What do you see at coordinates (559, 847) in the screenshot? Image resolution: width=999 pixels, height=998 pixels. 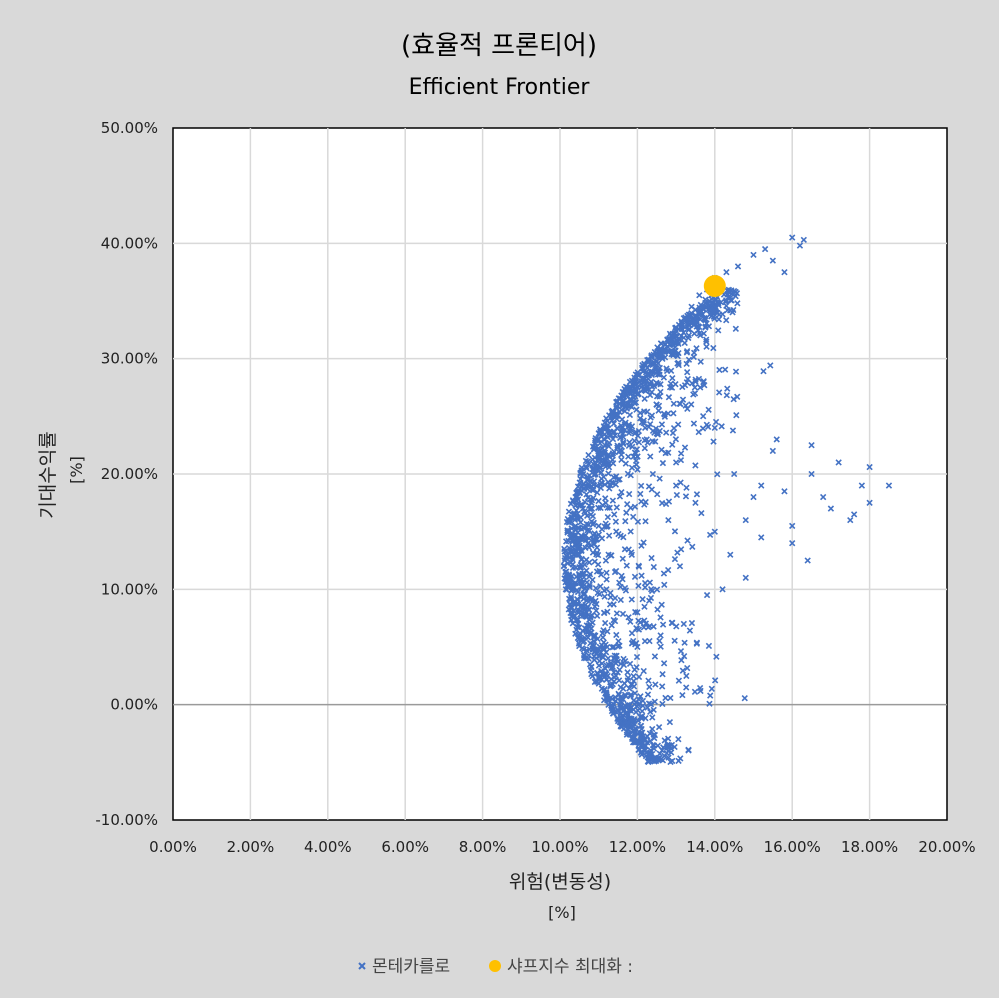 I see `x-tick-label: 10.00%` at bounding box center [559, 847].